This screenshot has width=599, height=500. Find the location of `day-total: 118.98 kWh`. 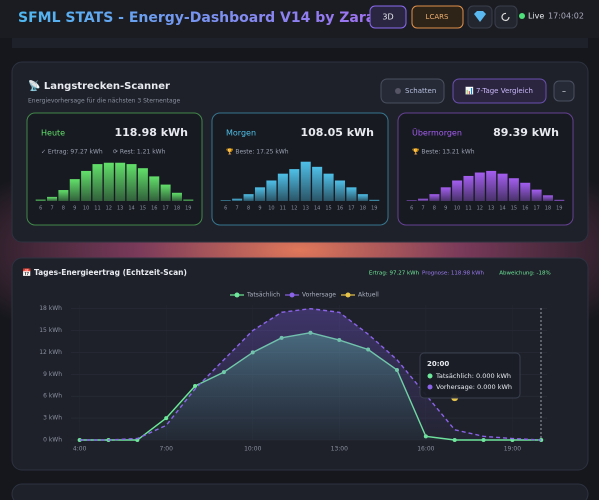

day-total: 118.98 kWh is located at coordinates (151, 132).